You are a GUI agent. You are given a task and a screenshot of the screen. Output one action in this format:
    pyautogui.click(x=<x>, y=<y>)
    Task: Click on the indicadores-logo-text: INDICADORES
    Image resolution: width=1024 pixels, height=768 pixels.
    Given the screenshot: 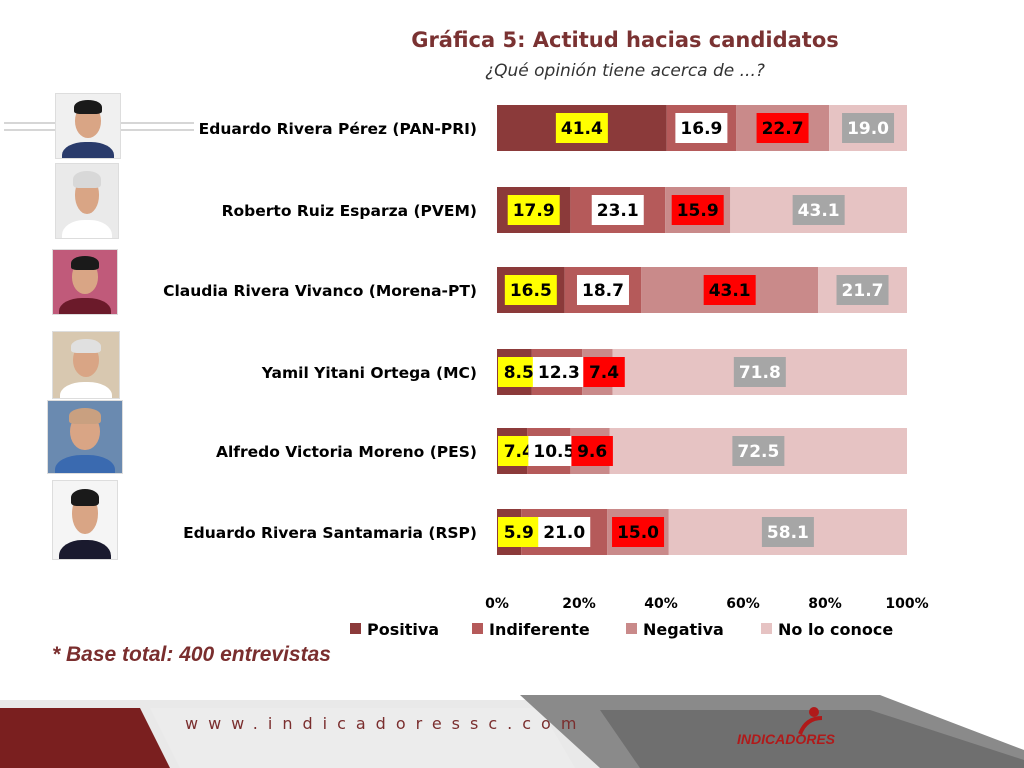 What is the action you would take?
    pyautogui.click(x=786, y=739)
    